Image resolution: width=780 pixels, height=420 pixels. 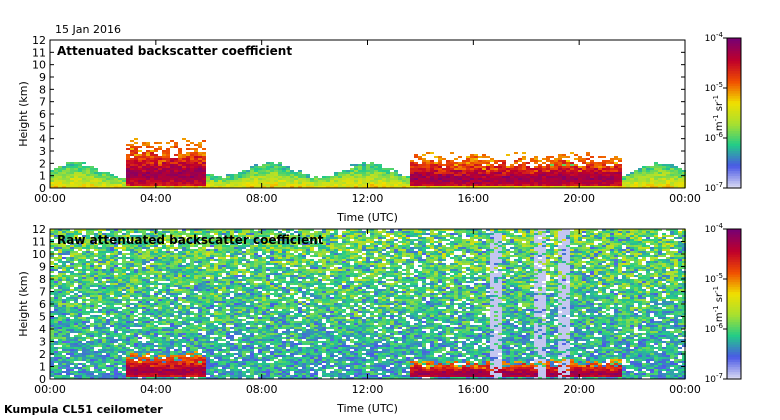 What do you see at coordinates (42, 102) in the screenshot?
I see `y-tick-label: 7` at bounding box center [42, 102].